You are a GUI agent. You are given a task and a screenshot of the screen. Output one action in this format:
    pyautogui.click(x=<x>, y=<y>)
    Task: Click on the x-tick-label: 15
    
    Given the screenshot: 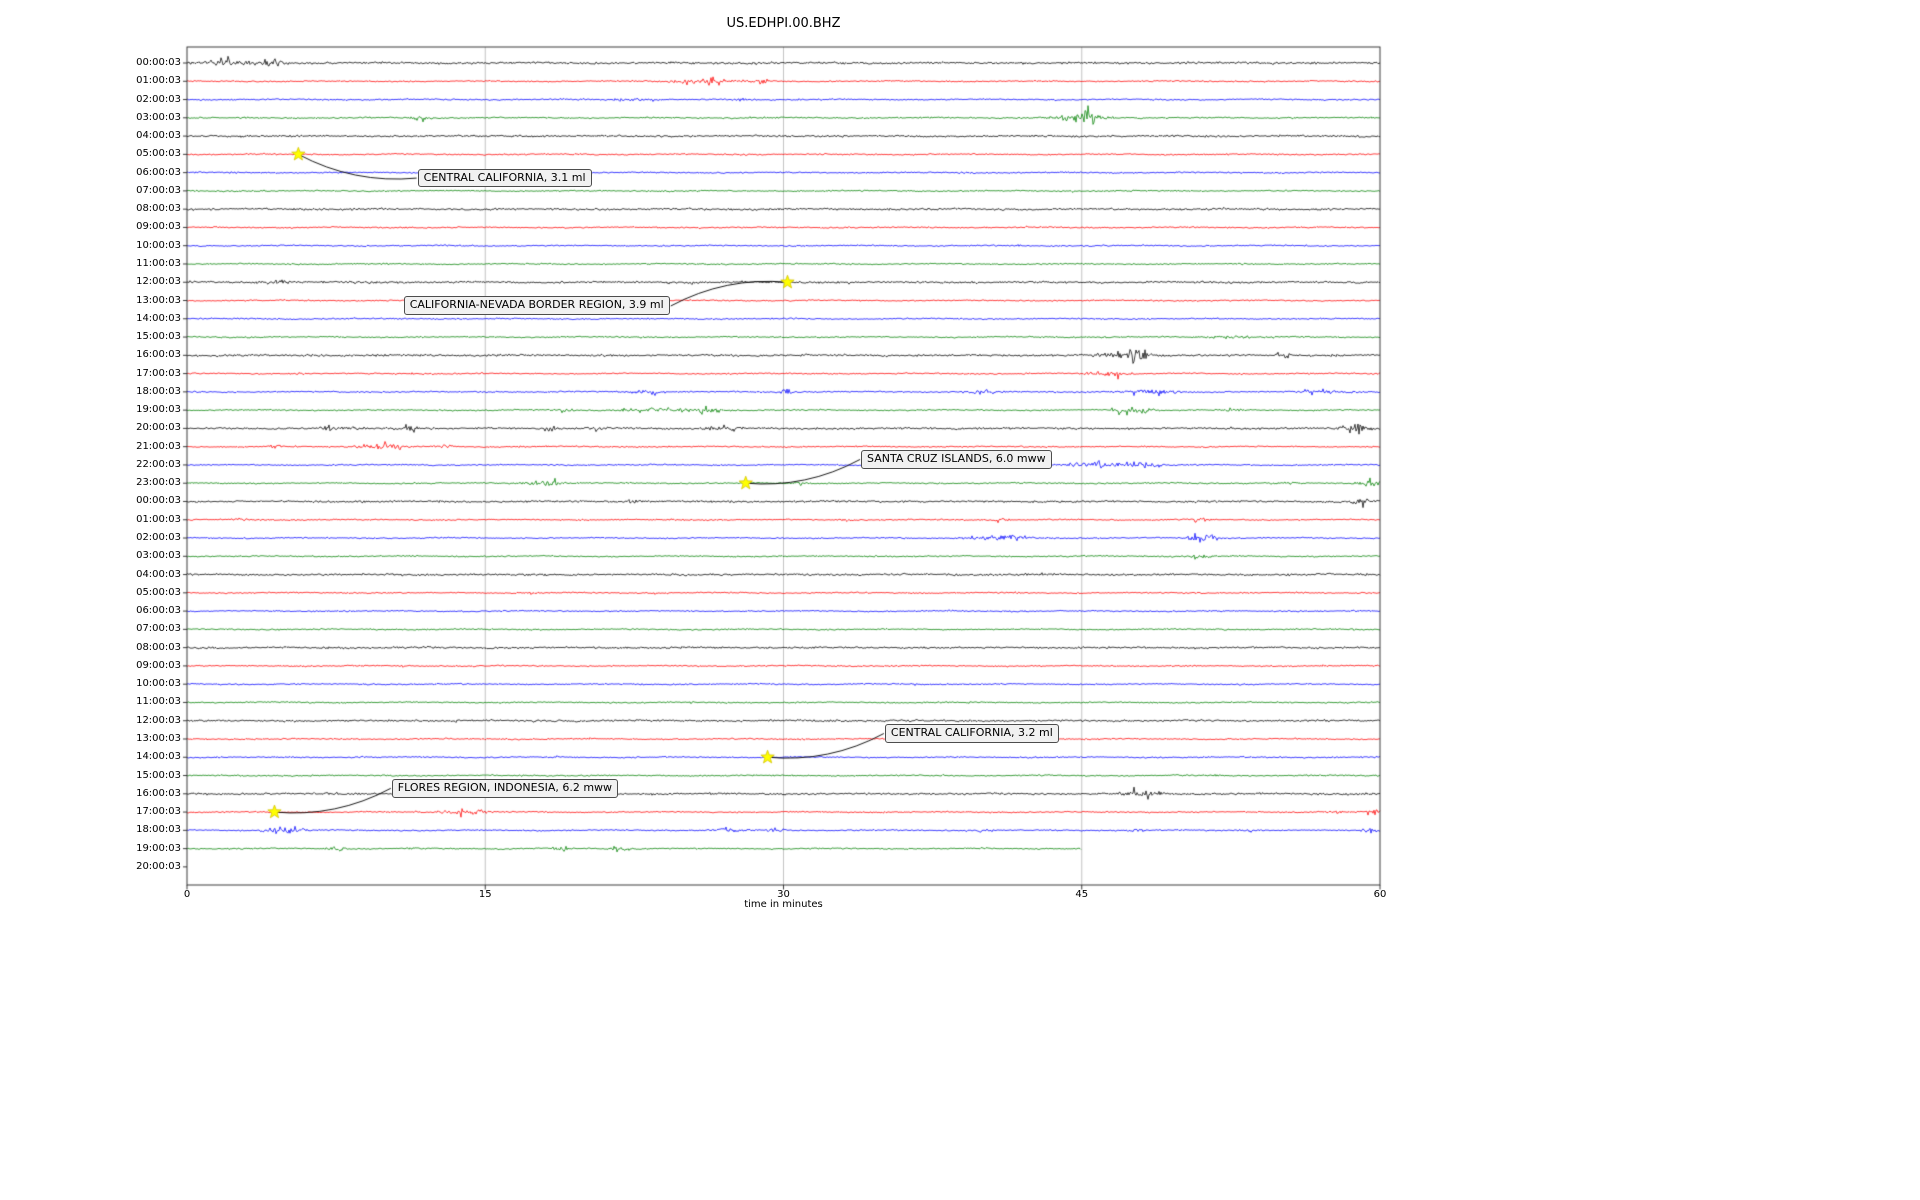 What is the action you would take?
    pyautogui.click(x=485, y=894)
    